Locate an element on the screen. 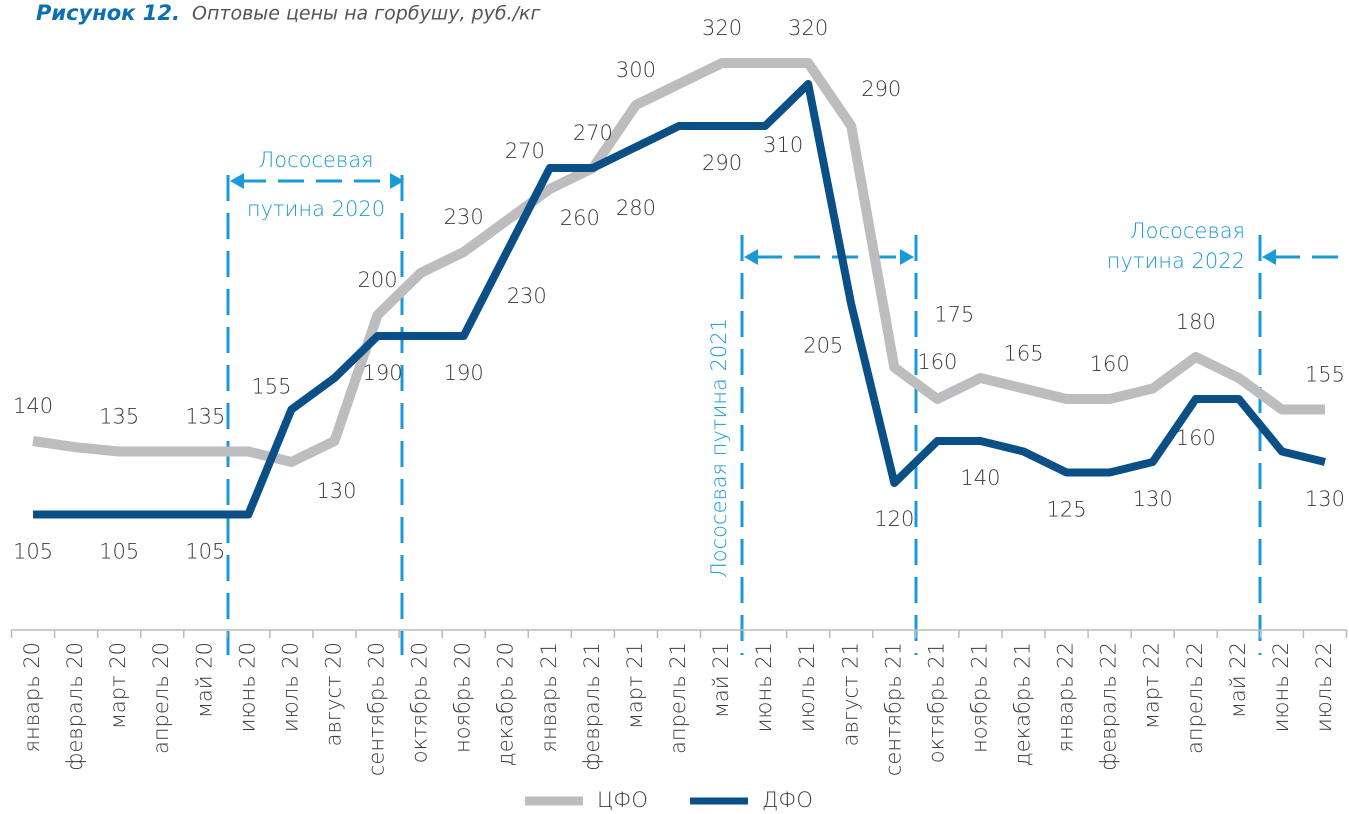 The width and height of the screenshot is (1349, 814). data-label: 125 is located at coordinates (1067, 510).